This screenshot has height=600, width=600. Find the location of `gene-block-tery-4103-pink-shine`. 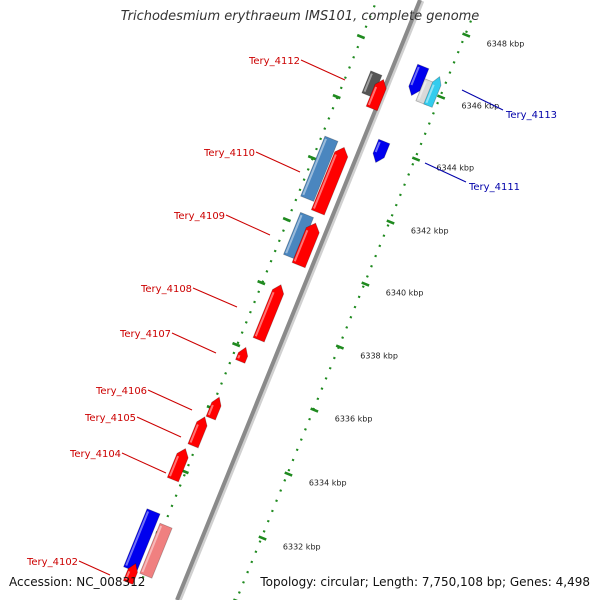

gene-block-tery-4103-pink-shine is located at coordinates (152, 549).